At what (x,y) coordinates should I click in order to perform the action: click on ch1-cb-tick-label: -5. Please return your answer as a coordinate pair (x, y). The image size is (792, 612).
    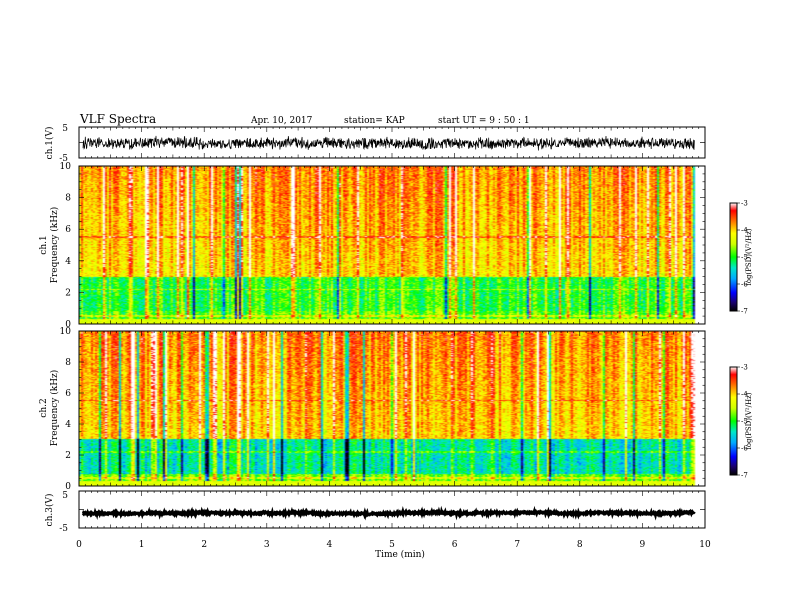
    Looking at the image, I should click on (744, 258).